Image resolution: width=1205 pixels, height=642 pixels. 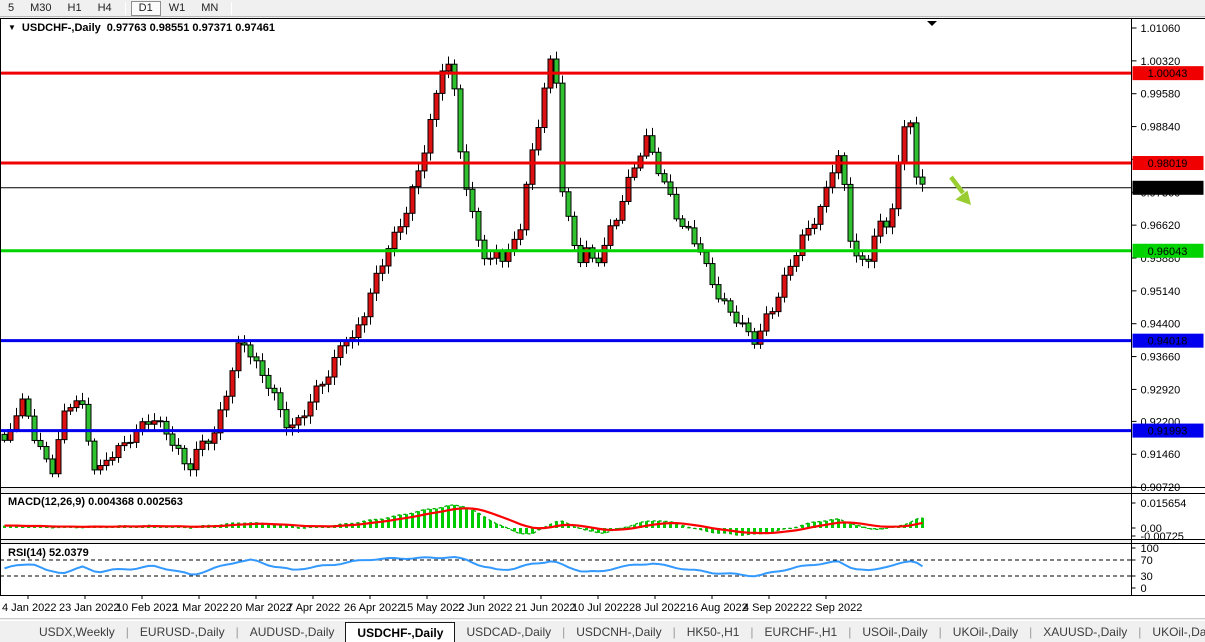 I want to click on rsi-pane, so click(x=566, y=567).